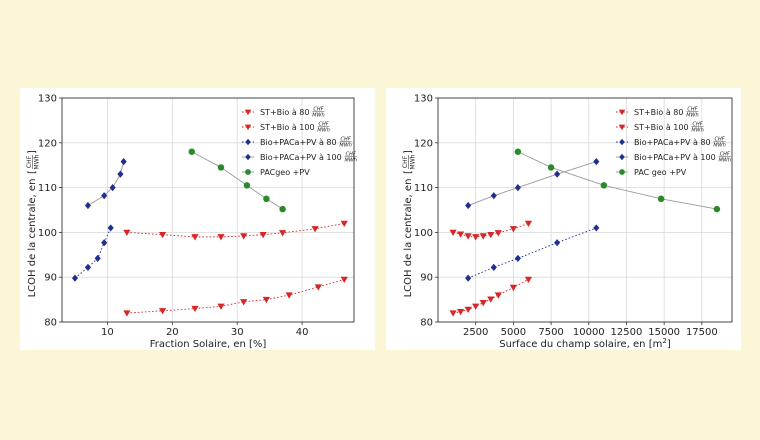  What do you see at coordinates (423, 99) in the screenshot?
I see `y-tick-label: 130` at bounding box center [423, 99].